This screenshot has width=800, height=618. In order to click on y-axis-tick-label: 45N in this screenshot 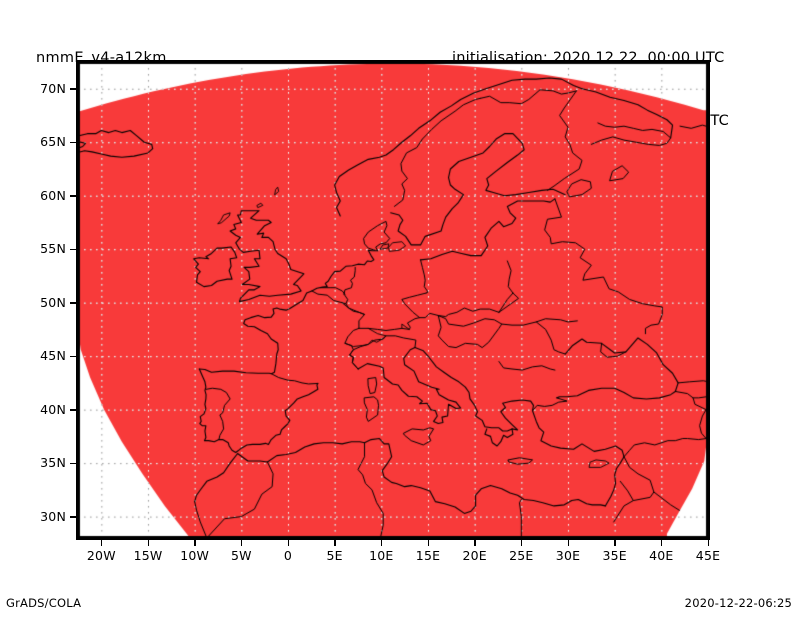, I will do `click(53, 356)`.